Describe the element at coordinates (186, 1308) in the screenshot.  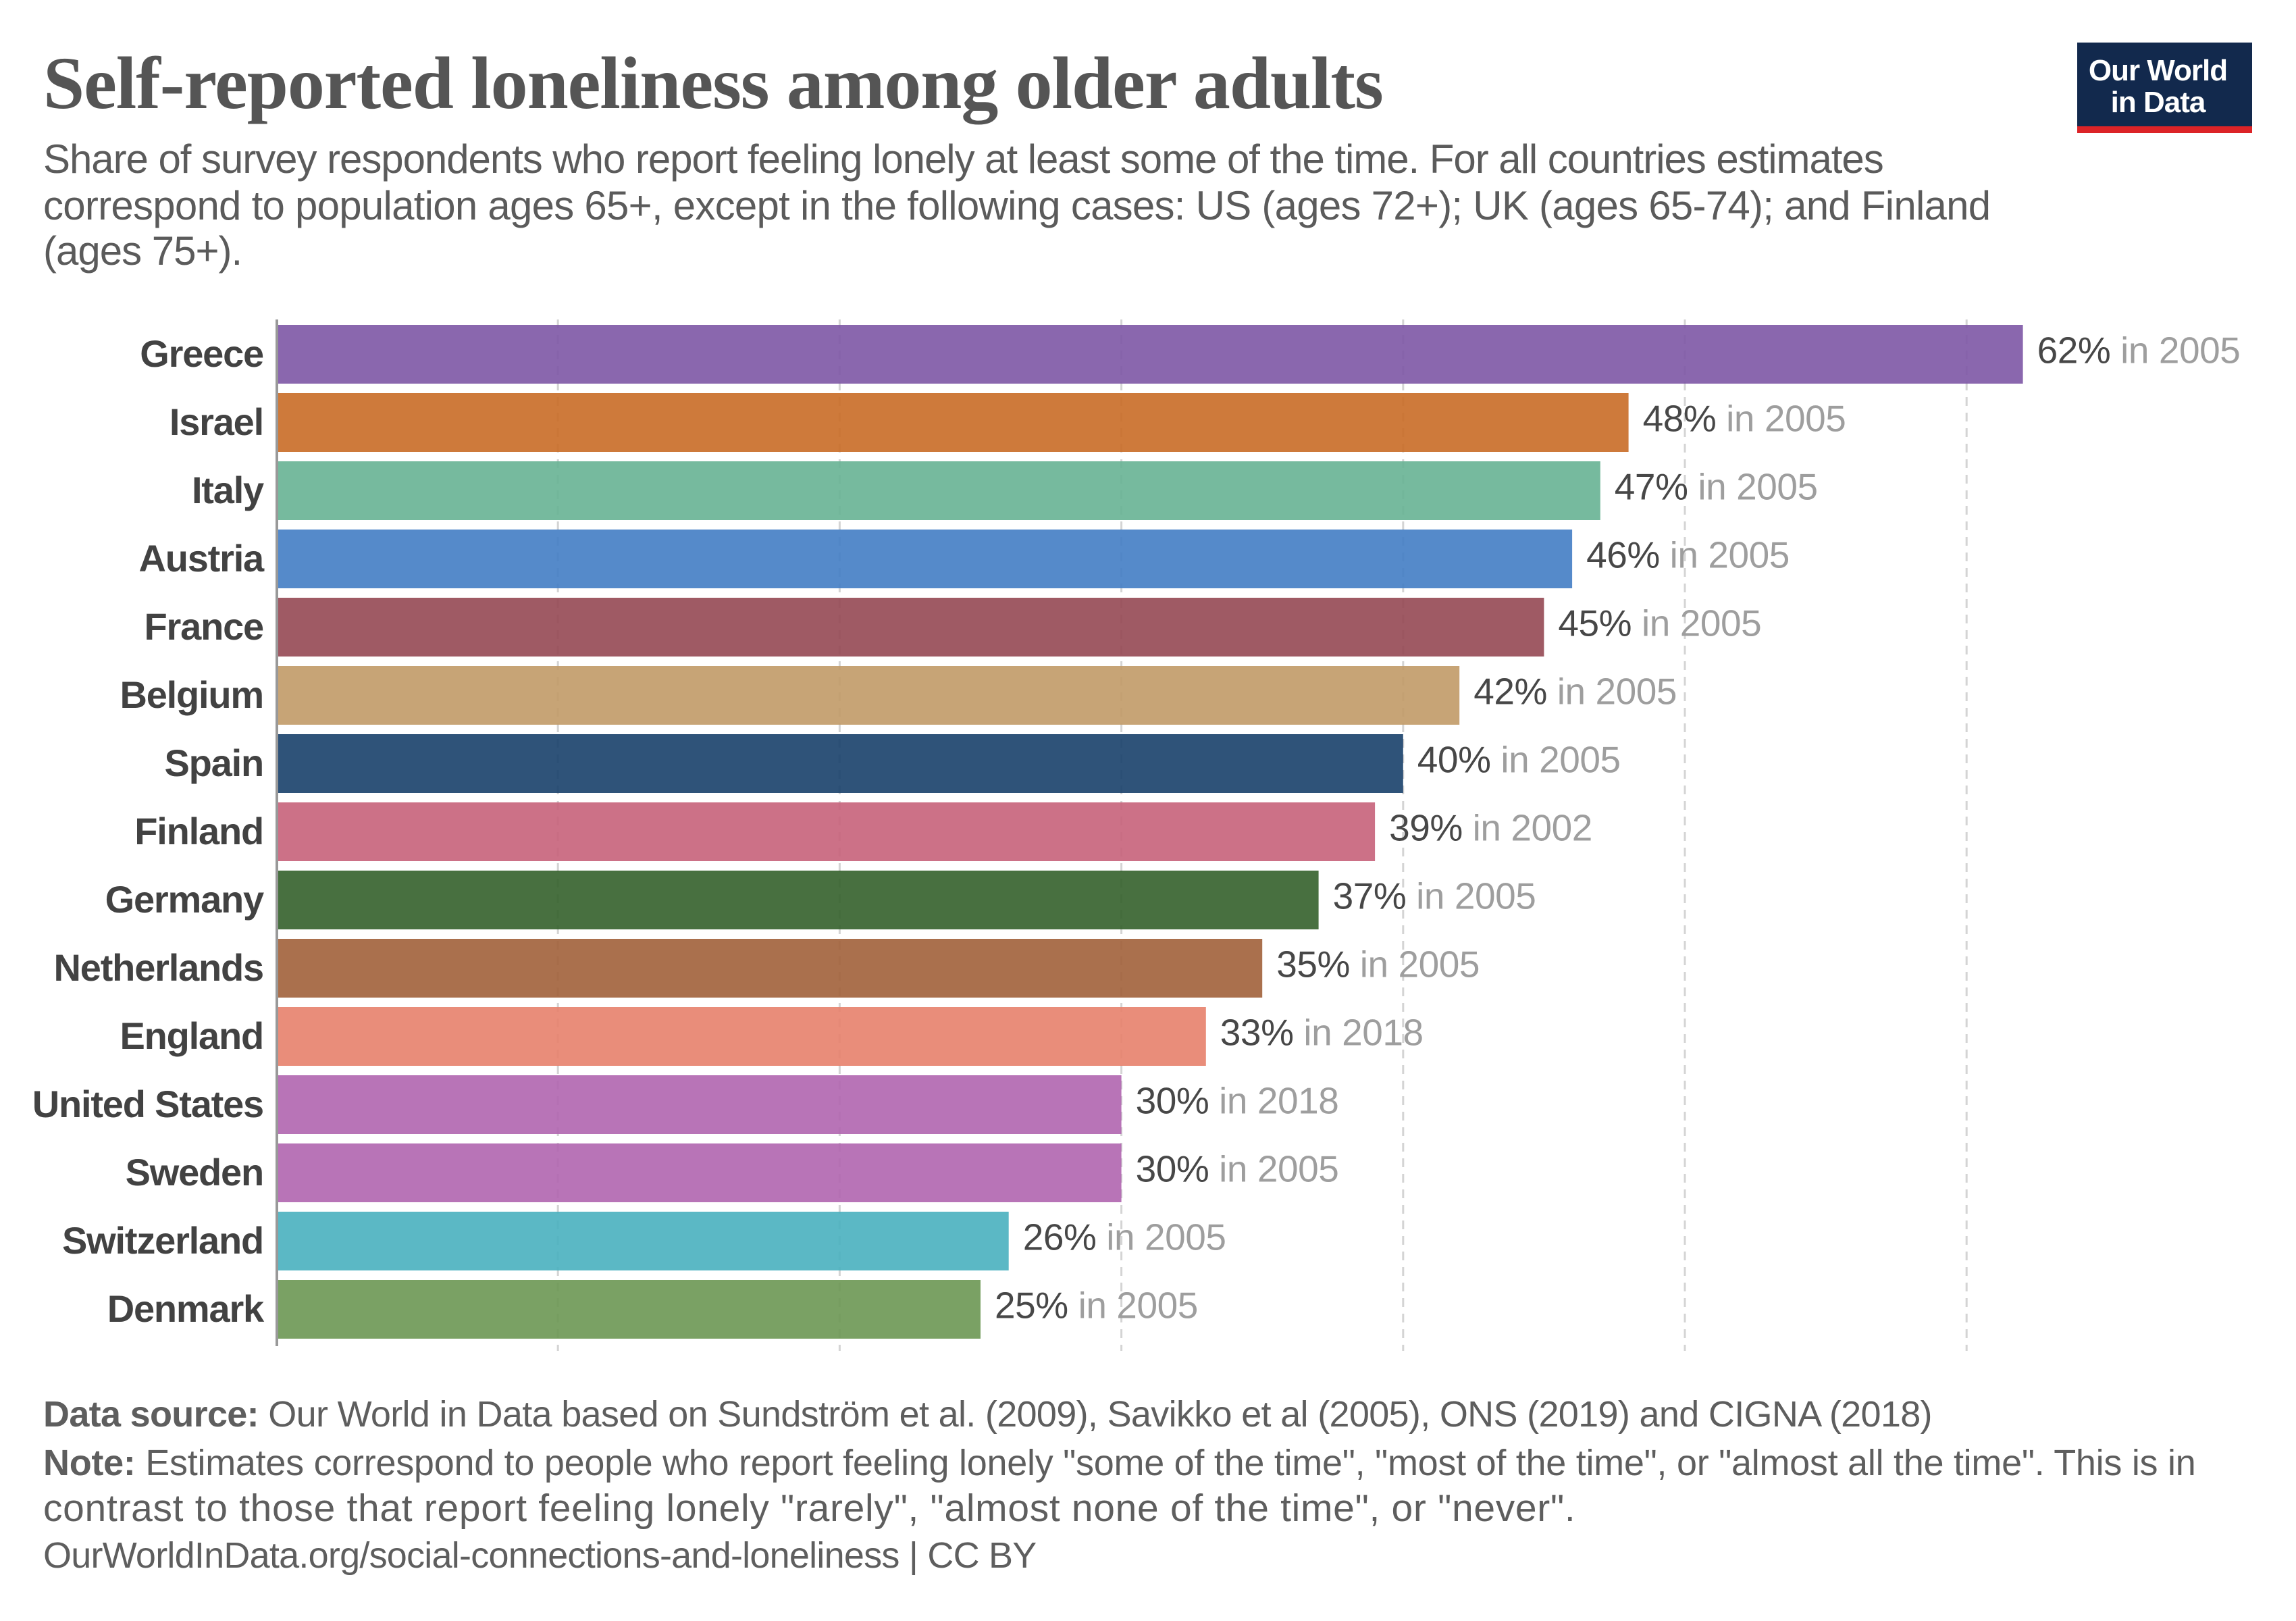
I see `svg-text: Denmark` at that location.